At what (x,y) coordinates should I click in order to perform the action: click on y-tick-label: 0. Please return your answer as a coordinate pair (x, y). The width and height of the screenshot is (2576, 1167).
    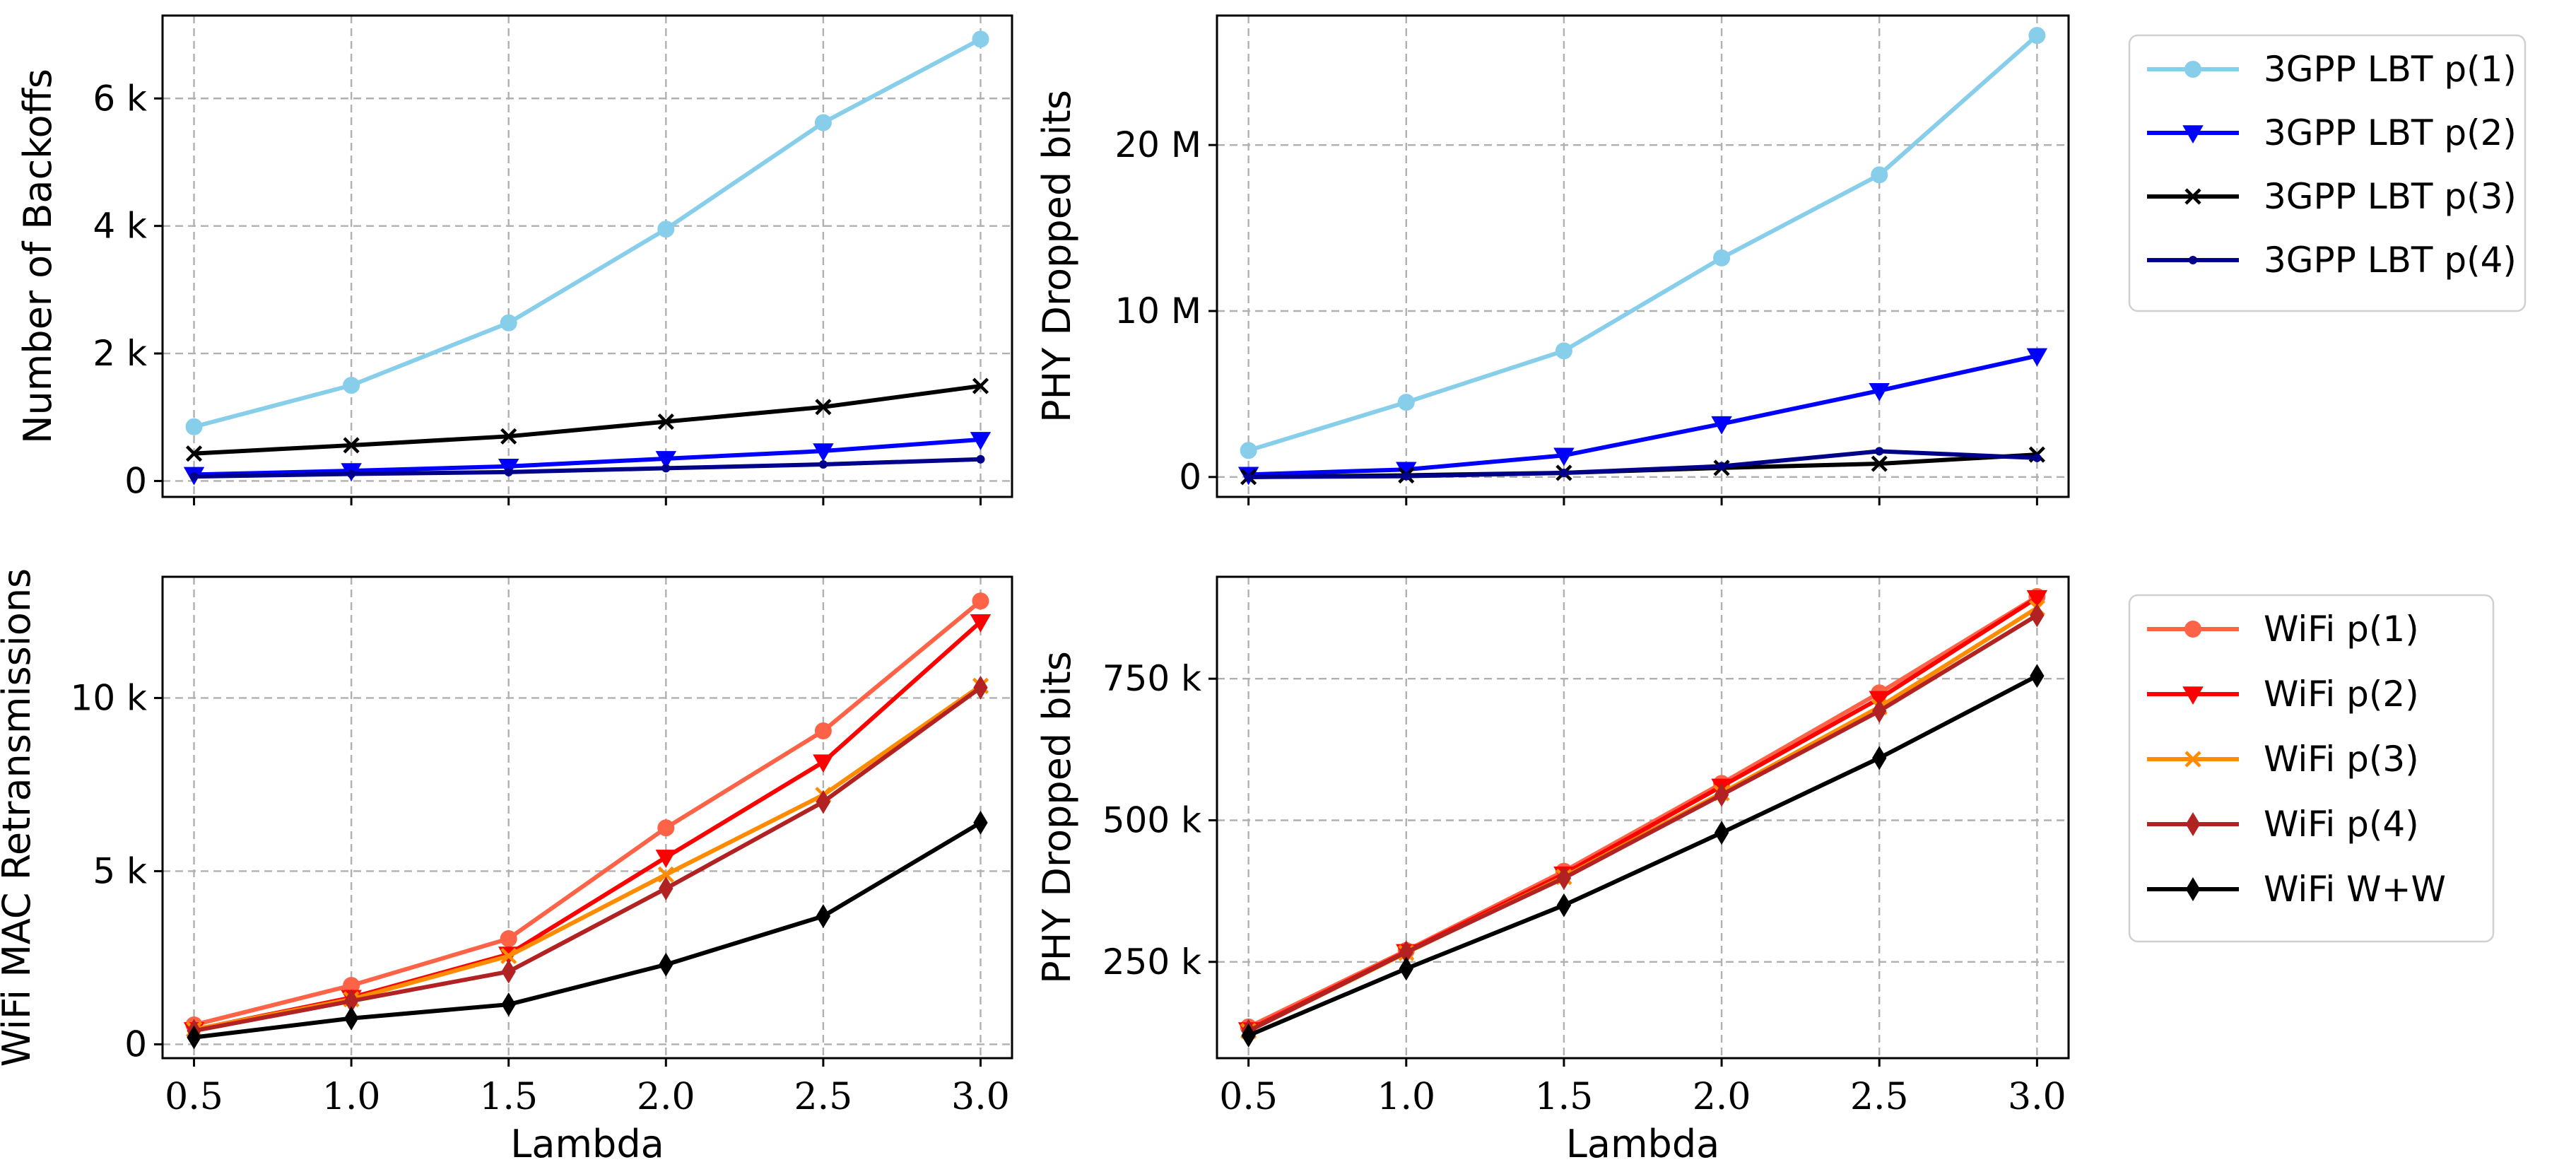
    Looking at the image, I should click on (1190, 478).